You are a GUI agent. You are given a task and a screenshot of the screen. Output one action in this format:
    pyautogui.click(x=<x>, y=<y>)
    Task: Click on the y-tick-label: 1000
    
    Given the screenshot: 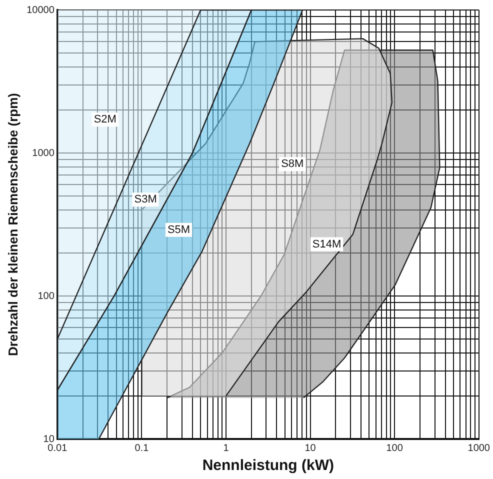 What is the action you would take?
    pyautogui.click(x=43, y=153)
    